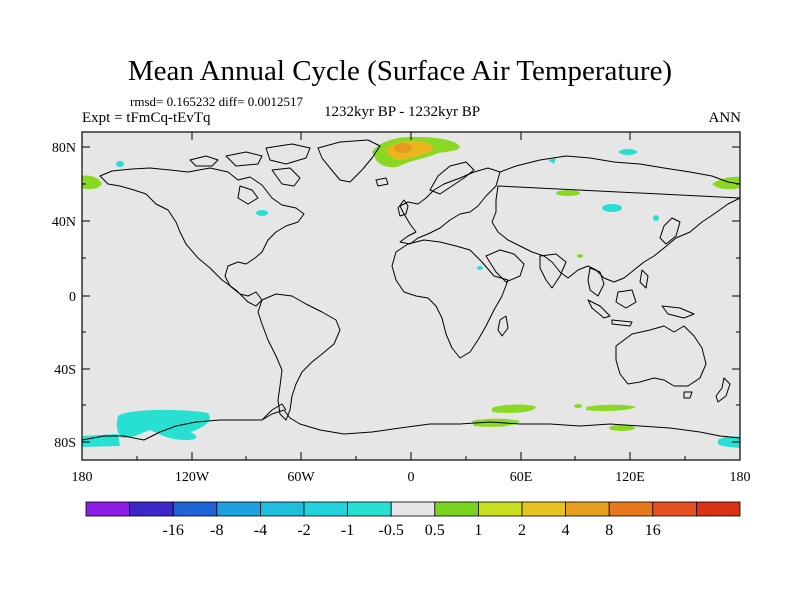 The image size is (800, 600). What do you see at coordinates (303, 530) in the screenshot?
I see `colorbar-label: -2` at bounding box center [303, 530].